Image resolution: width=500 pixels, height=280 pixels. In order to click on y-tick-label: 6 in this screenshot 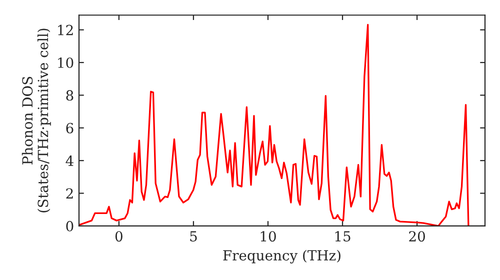, I will do `click(70, 128)`.